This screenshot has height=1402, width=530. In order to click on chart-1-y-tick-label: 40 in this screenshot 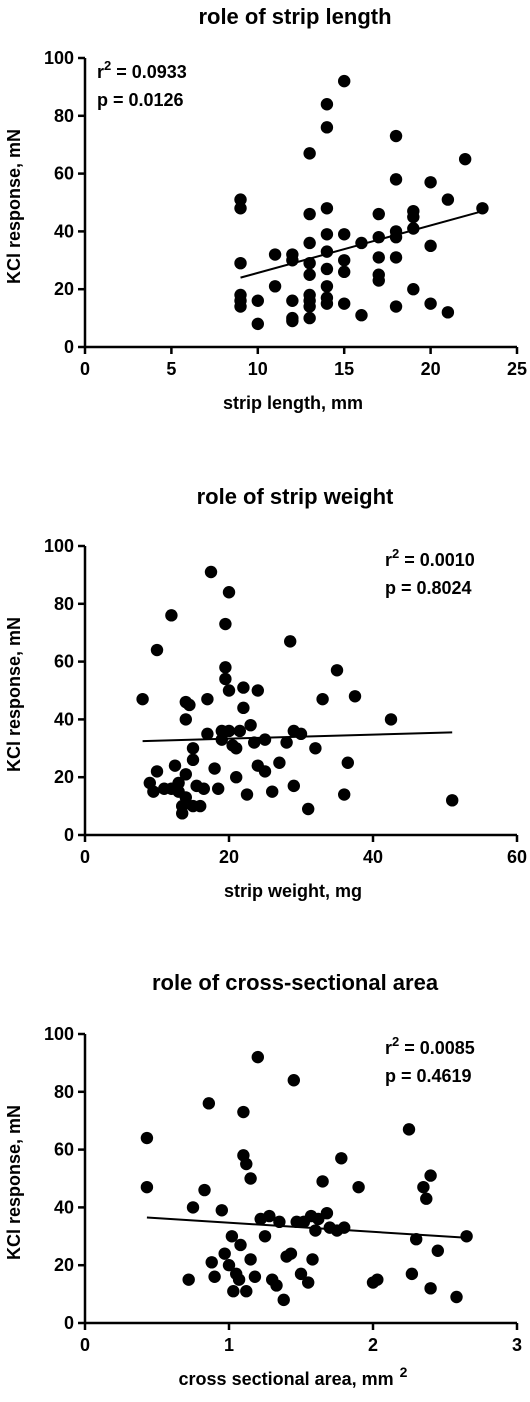, I will do `click(64, 231)`.